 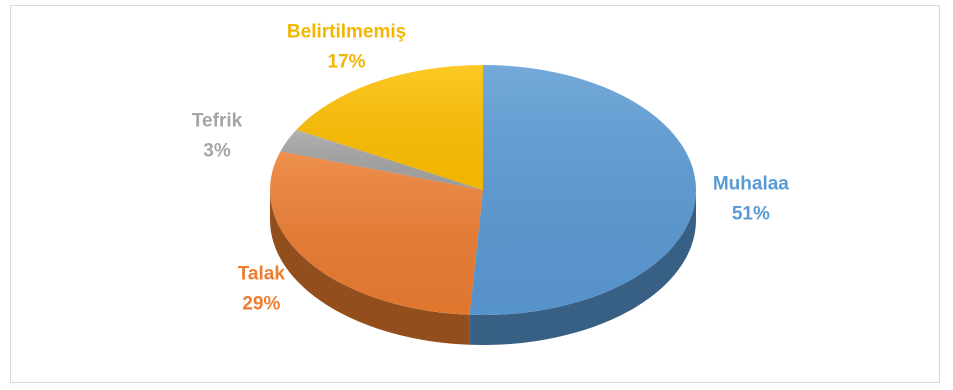 I want to click on slice-shine-tefrik, so click(x=381, y=159).